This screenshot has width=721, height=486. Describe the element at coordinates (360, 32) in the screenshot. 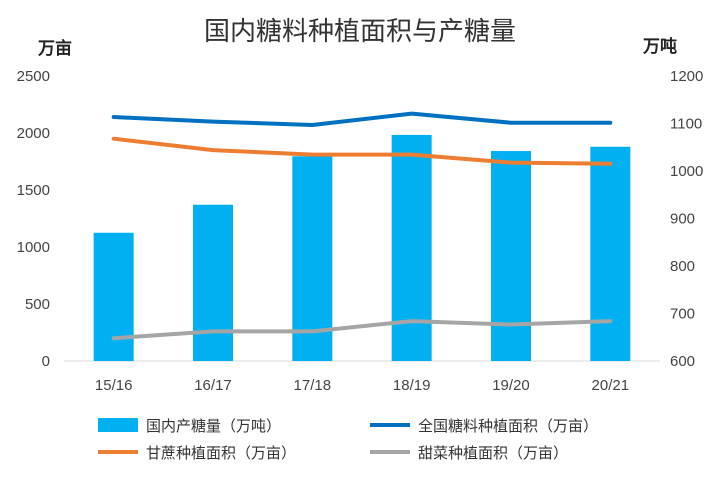

I see `chart-title: 国内糖料种植面积与产糖量` at that location.